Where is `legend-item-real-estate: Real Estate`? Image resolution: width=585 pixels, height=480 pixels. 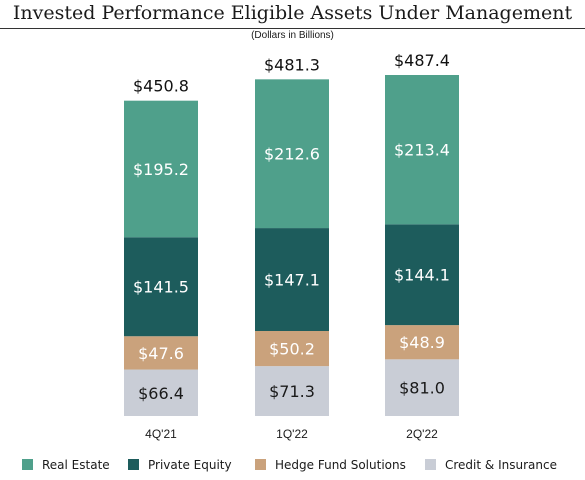 legend-item-real-estate: Real Estate is located at coordinates (66, 465).